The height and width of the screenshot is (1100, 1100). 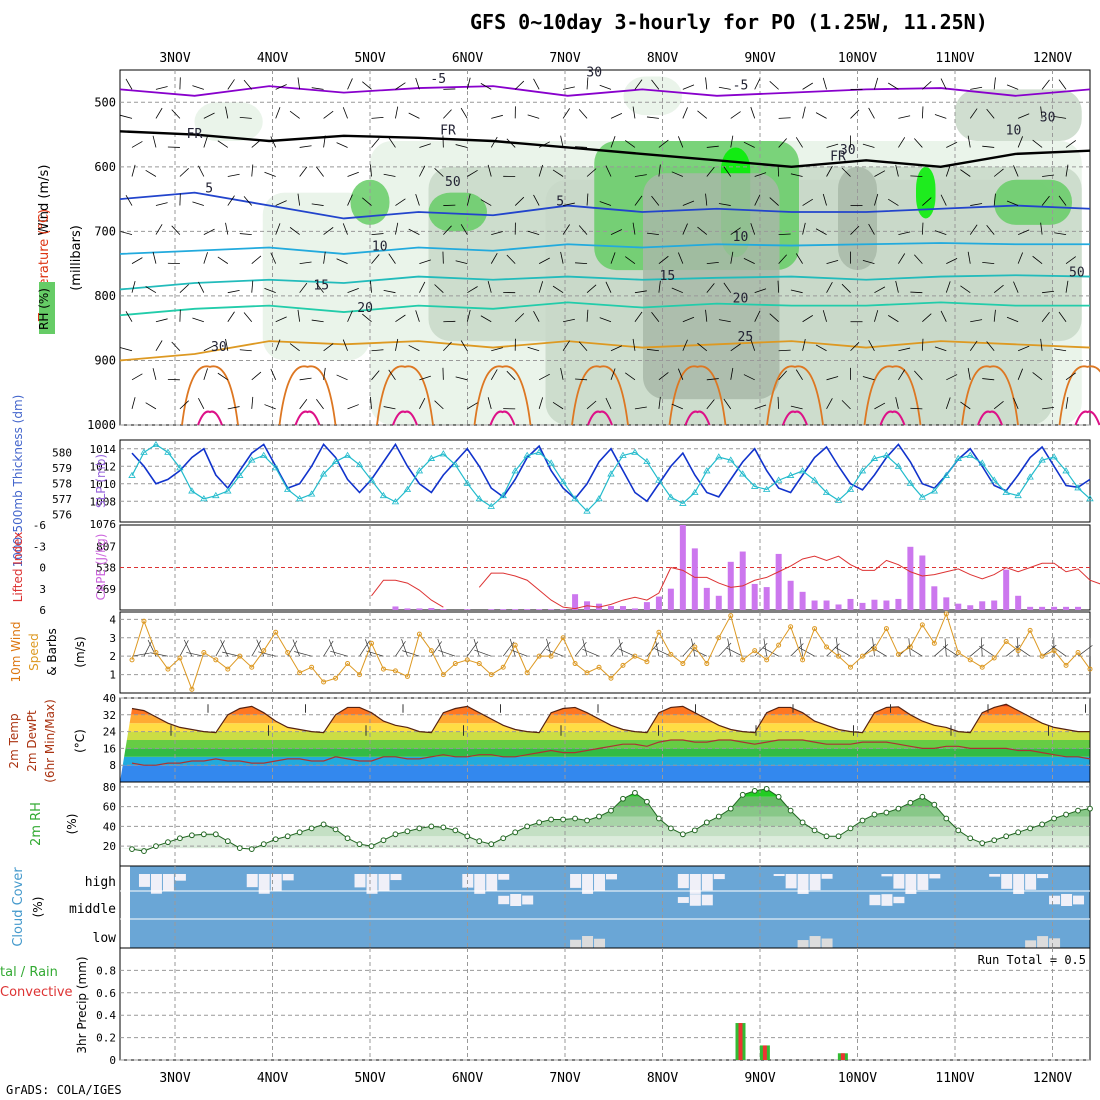 I want to click on cape-tick: 807, so click(x=106, y=546).